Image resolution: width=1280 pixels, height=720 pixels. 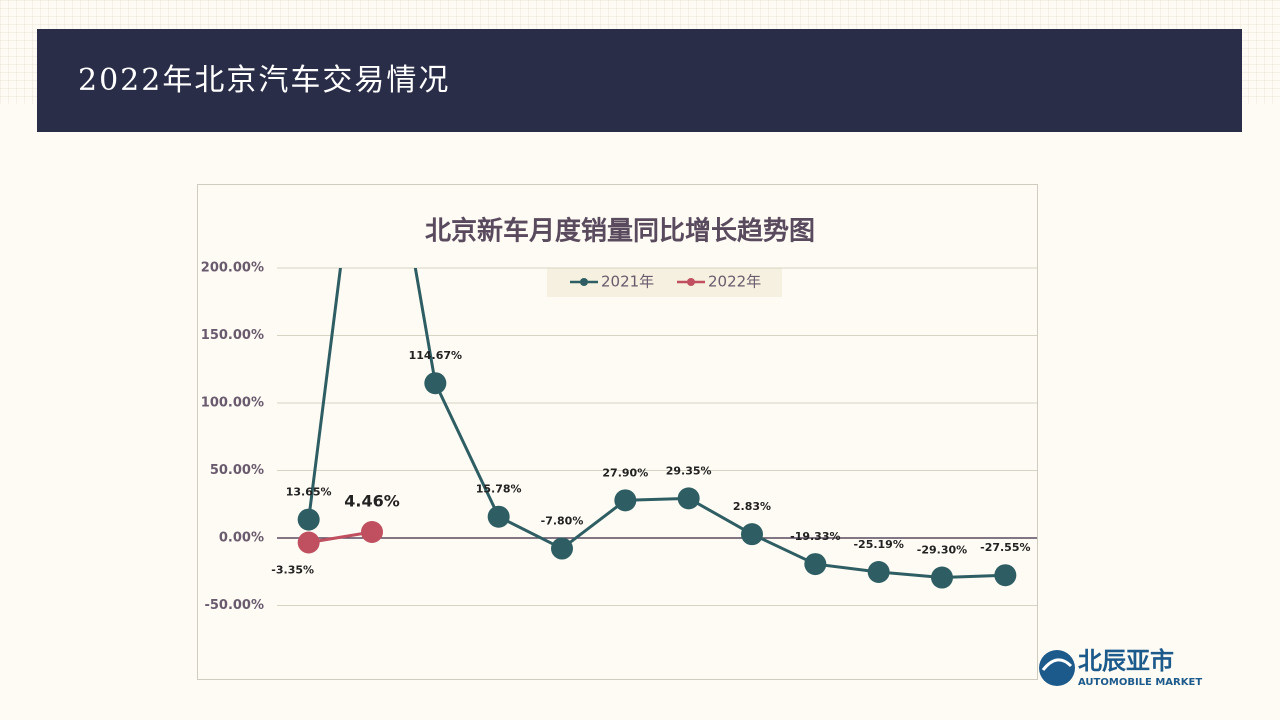 I want to click on data-label: 13.65%, so click(x=309, y=492).